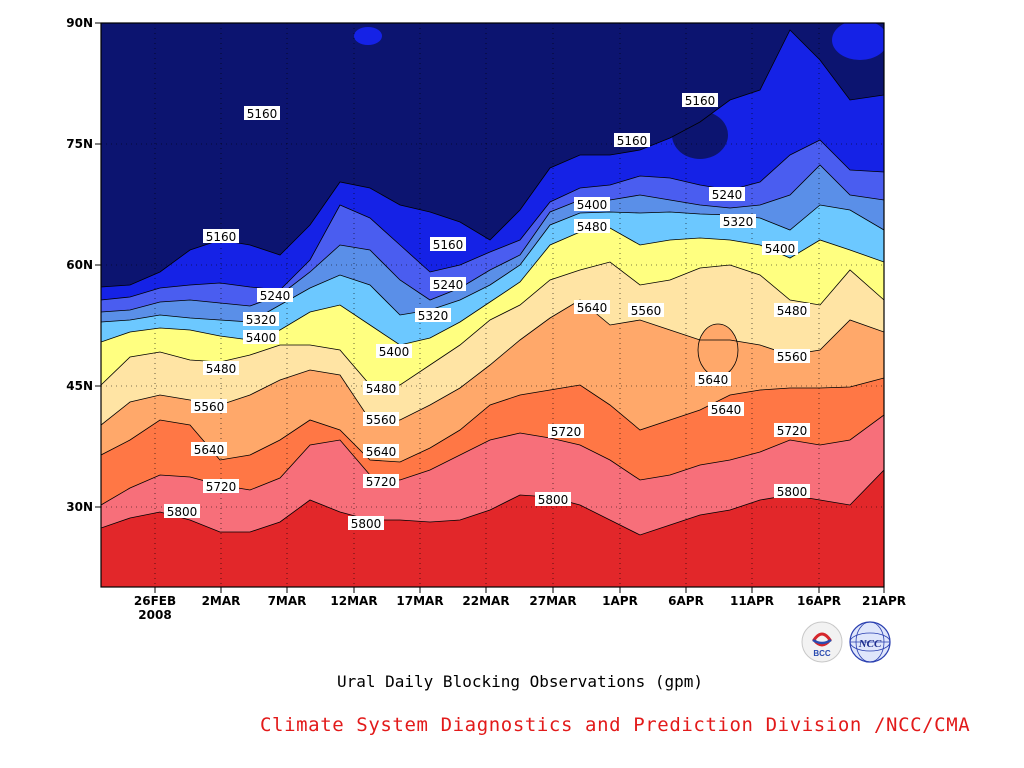  Describe the element at coordinates (884, 601) in the screenshot. I see `x-tick-label: 21APR` at that location.